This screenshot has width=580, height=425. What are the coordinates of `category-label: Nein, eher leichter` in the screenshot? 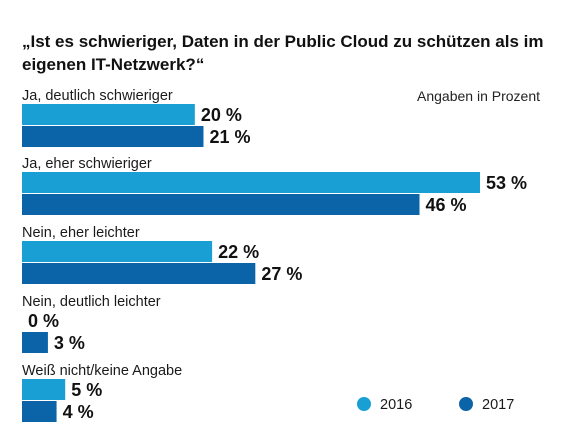 It's located at (81, 233).